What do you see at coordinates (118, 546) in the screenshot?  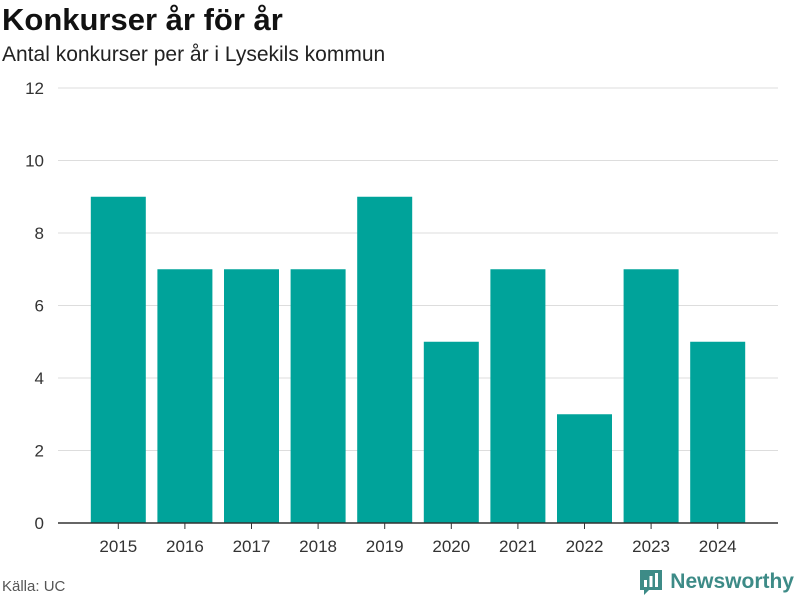 I see `x-tick-label: 2015` at bounding box center [118, 546].